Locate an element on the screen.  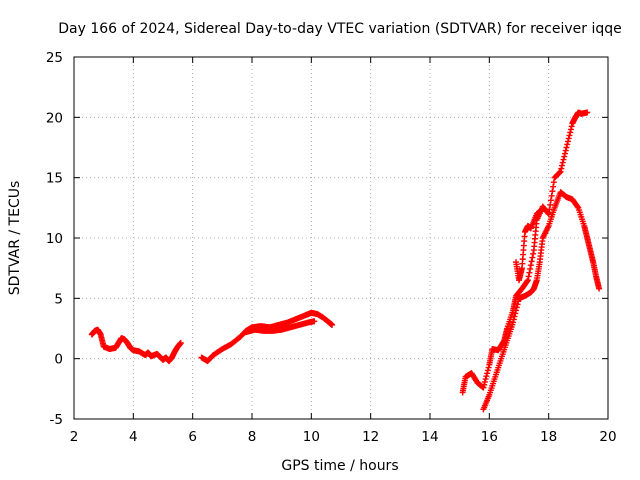
x-axis-title: GPS time / hours is located at coordinates (339, 466).